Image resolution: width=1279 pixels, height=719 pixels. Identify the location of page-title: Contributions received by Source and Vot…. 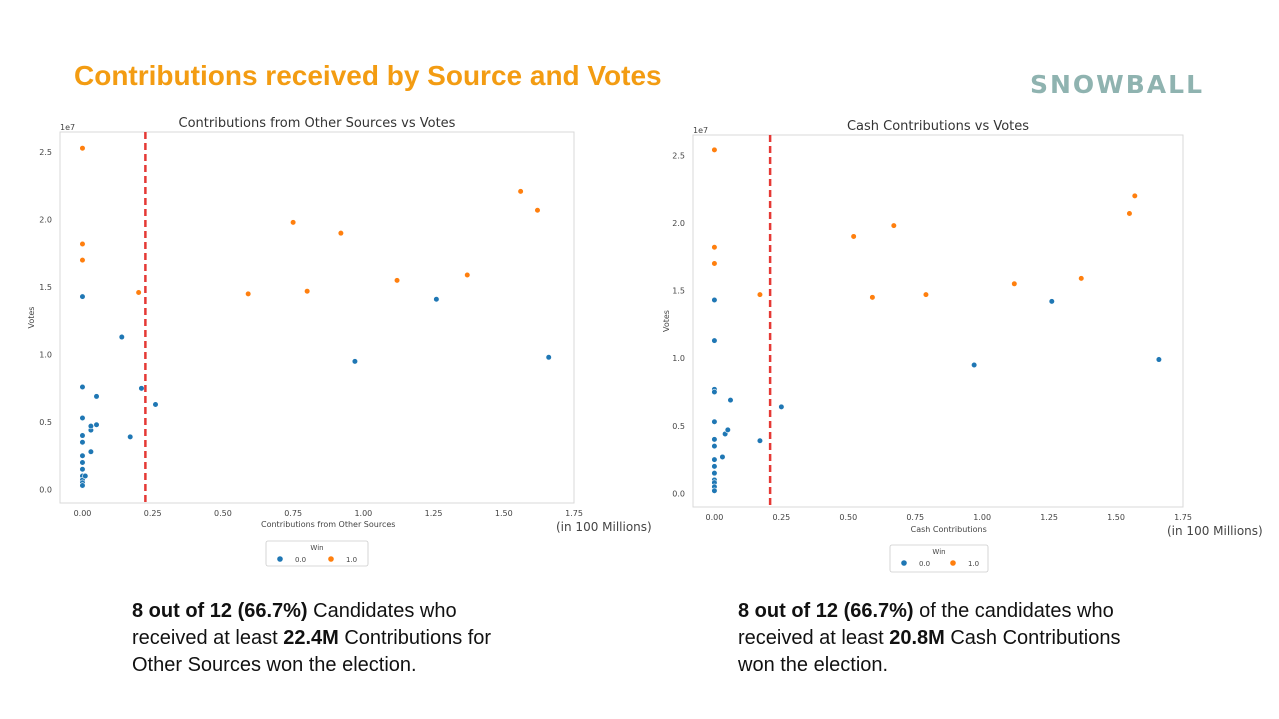
(368, 75).